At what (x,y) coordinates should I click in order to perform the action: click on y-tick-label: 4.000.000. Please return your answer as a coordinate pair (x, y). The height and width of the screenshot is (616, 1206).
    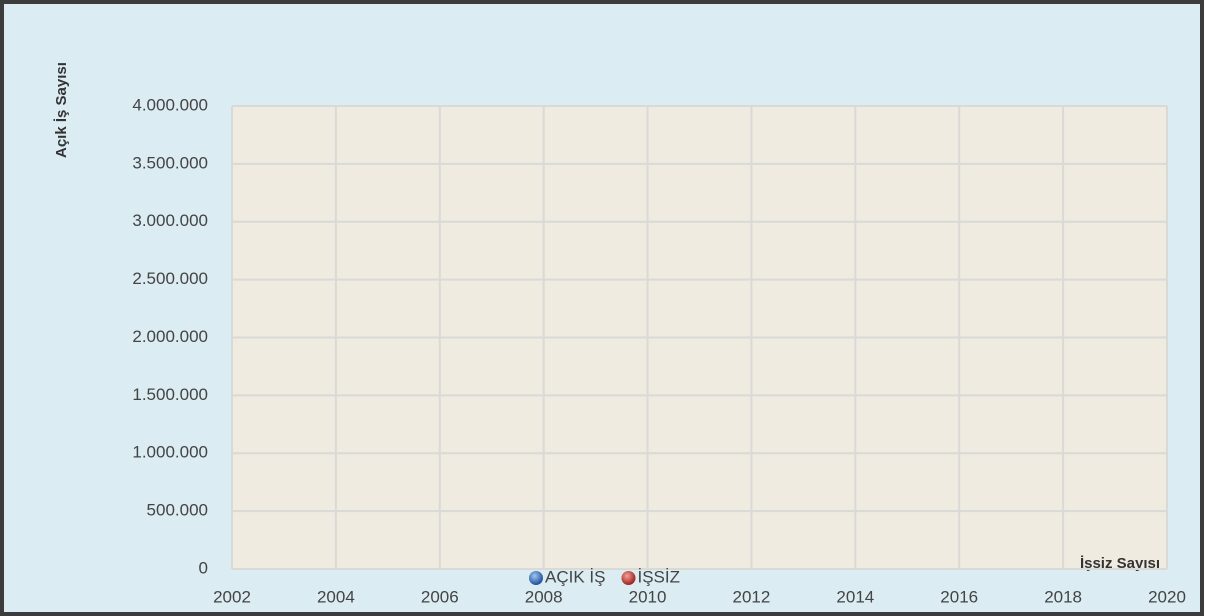
    Looking at the image, I should click on (170, 104).